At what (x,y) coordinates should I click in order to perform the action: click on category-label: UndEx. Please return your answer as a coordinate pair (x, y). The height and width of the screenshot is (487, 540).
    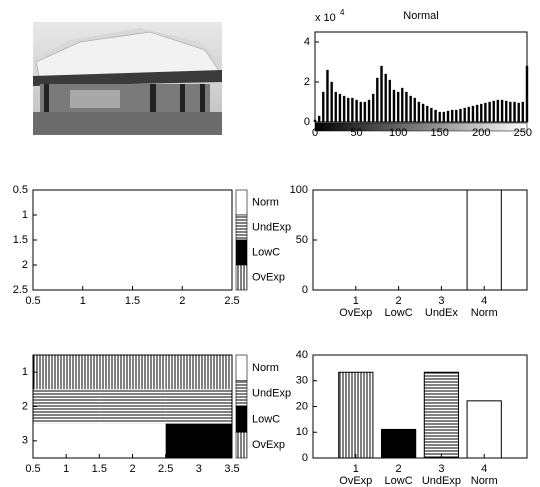
    Looking at the image, I should click on (442, 313).